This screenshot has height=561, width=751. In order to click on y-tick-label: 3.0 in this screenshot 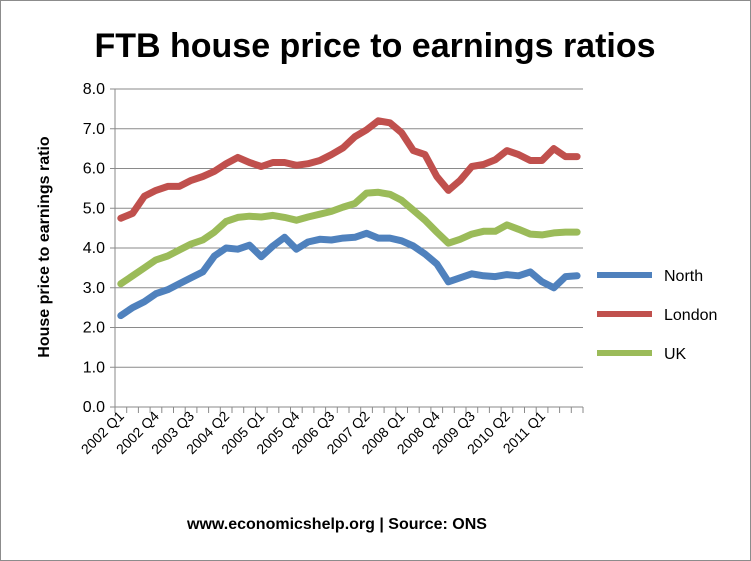, I will do `click(94, 288)`.